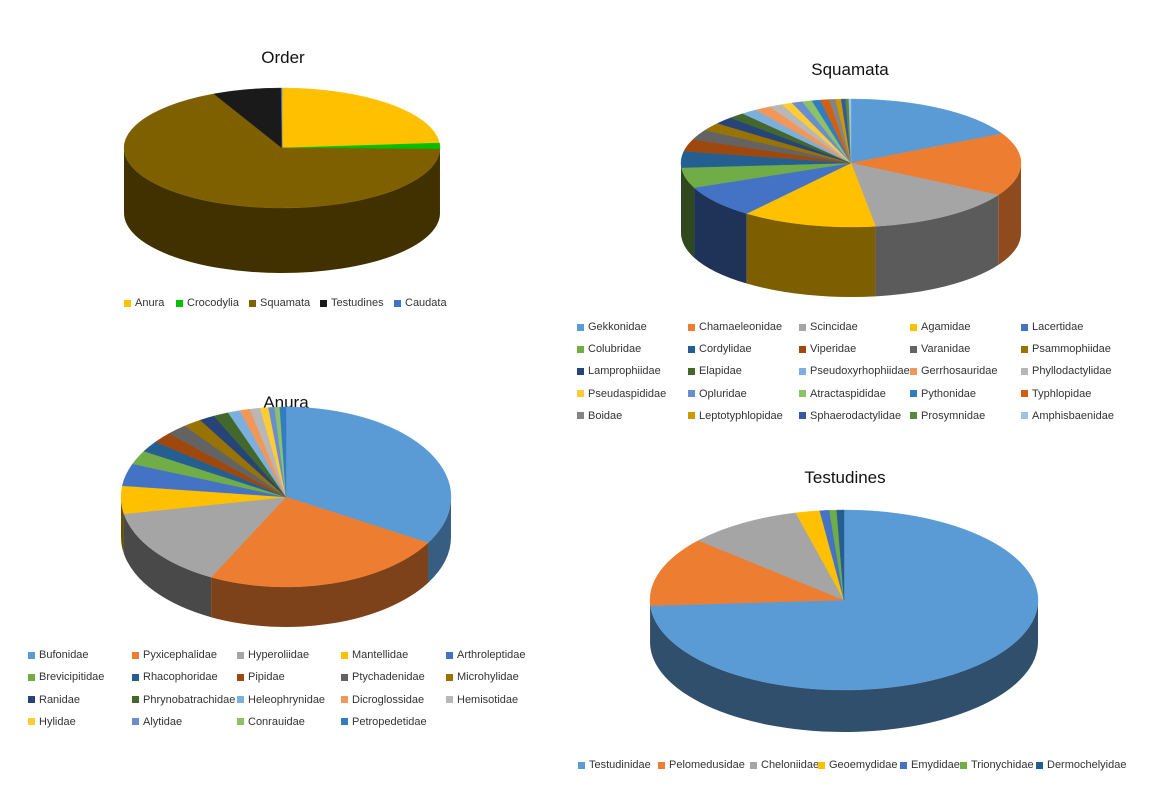  I want to click on legend-item-lamprophiidae: Lamprophiidae, so click(619, 371).